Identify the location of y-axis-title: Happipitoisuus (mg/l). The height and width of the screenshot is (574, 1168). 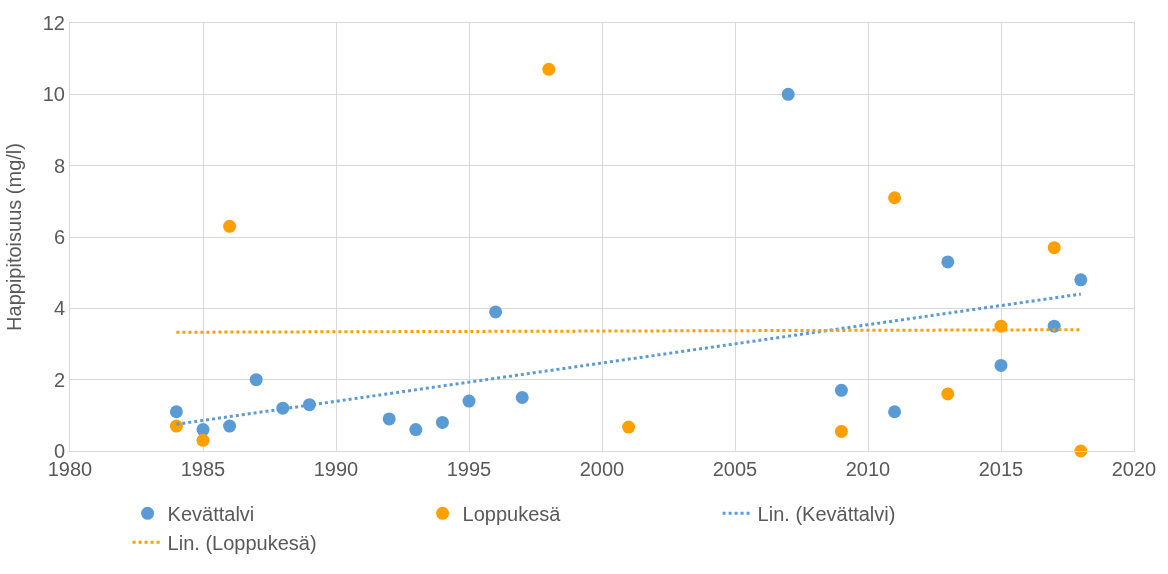
(14, 237).